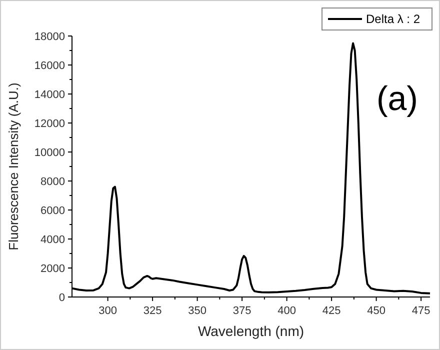  I want to click on x-tick-label: 400, so click(287, 311).